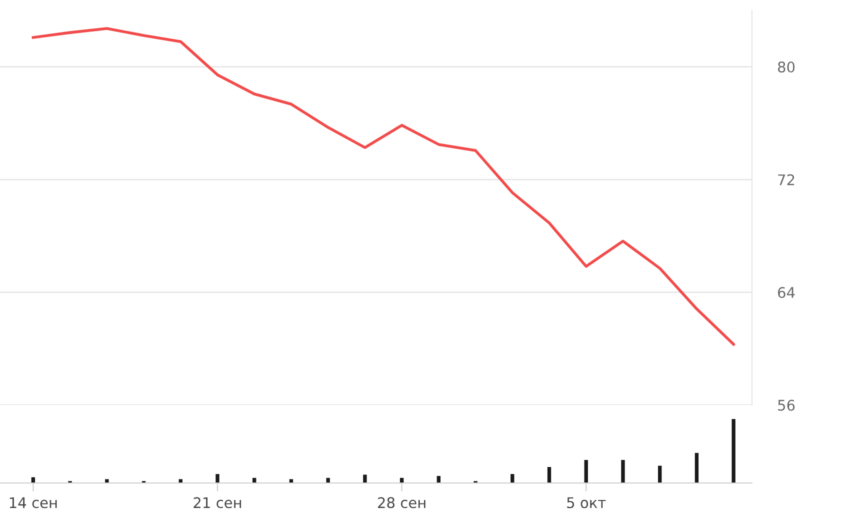  What do you see at coordinates (586, 502) in the screenshot?
I see `x-tick-label: 5 окт` at bounding box center [586, 502].